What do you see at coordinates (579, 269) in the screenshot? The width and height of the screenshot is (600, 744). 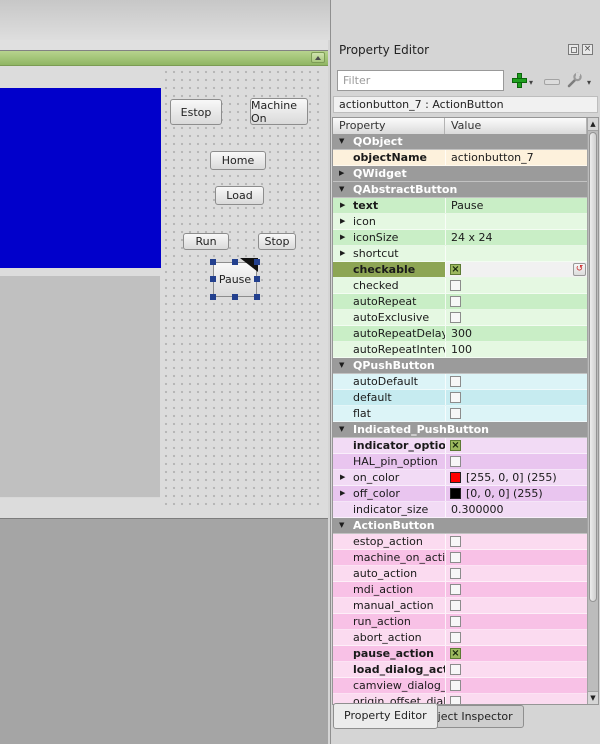 I see `reset-property-button: ↺` at bounding box center [579, 269].